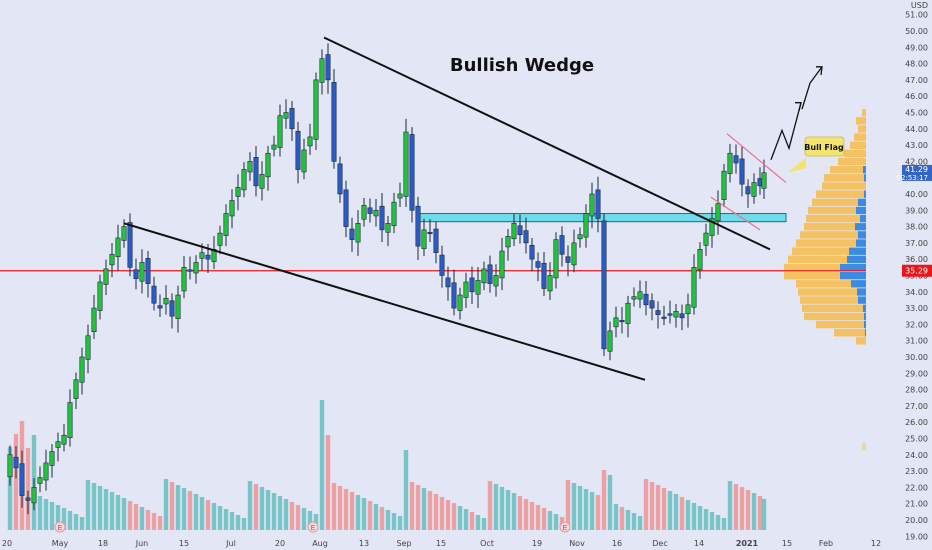 The image size is (932, 550). I want to click on earnings-marker-label: E, so click(60, 528).